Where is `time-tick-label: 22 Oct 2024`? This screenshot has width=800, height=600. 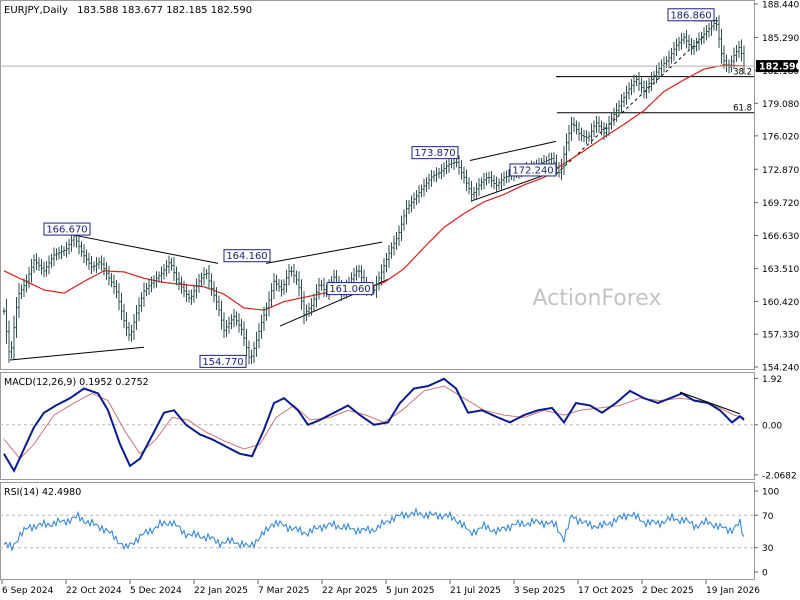 time-tick-label: 22 Oct 2024 is located at coordinates (94, 591).